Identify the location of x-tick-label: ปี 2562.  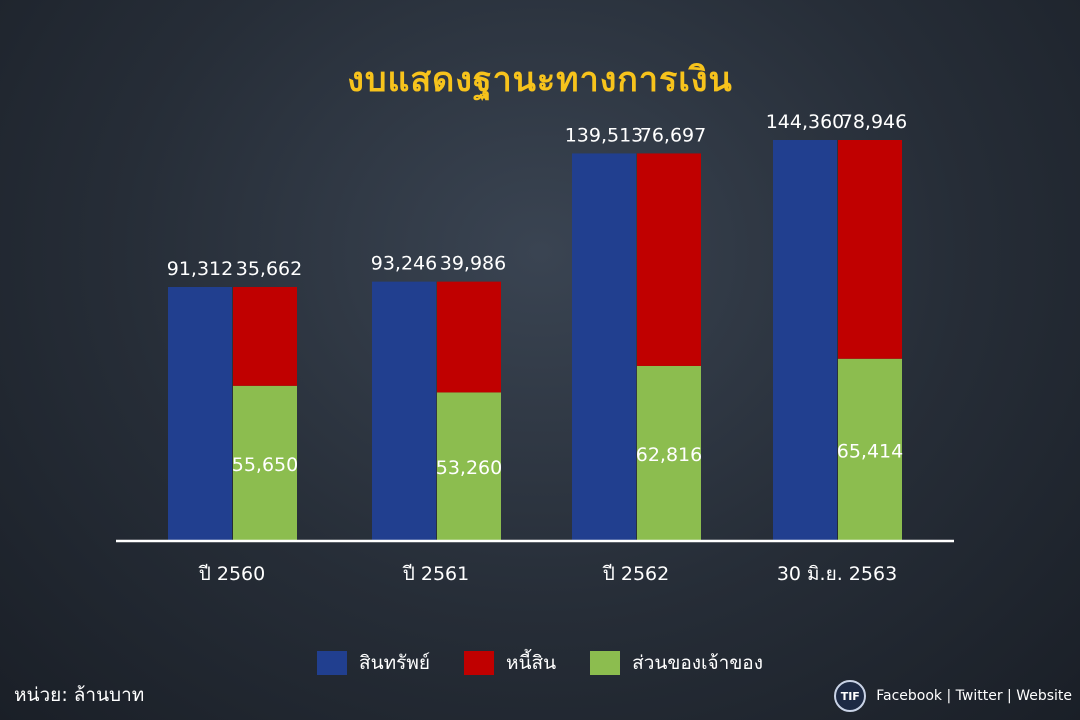
(635, 574).